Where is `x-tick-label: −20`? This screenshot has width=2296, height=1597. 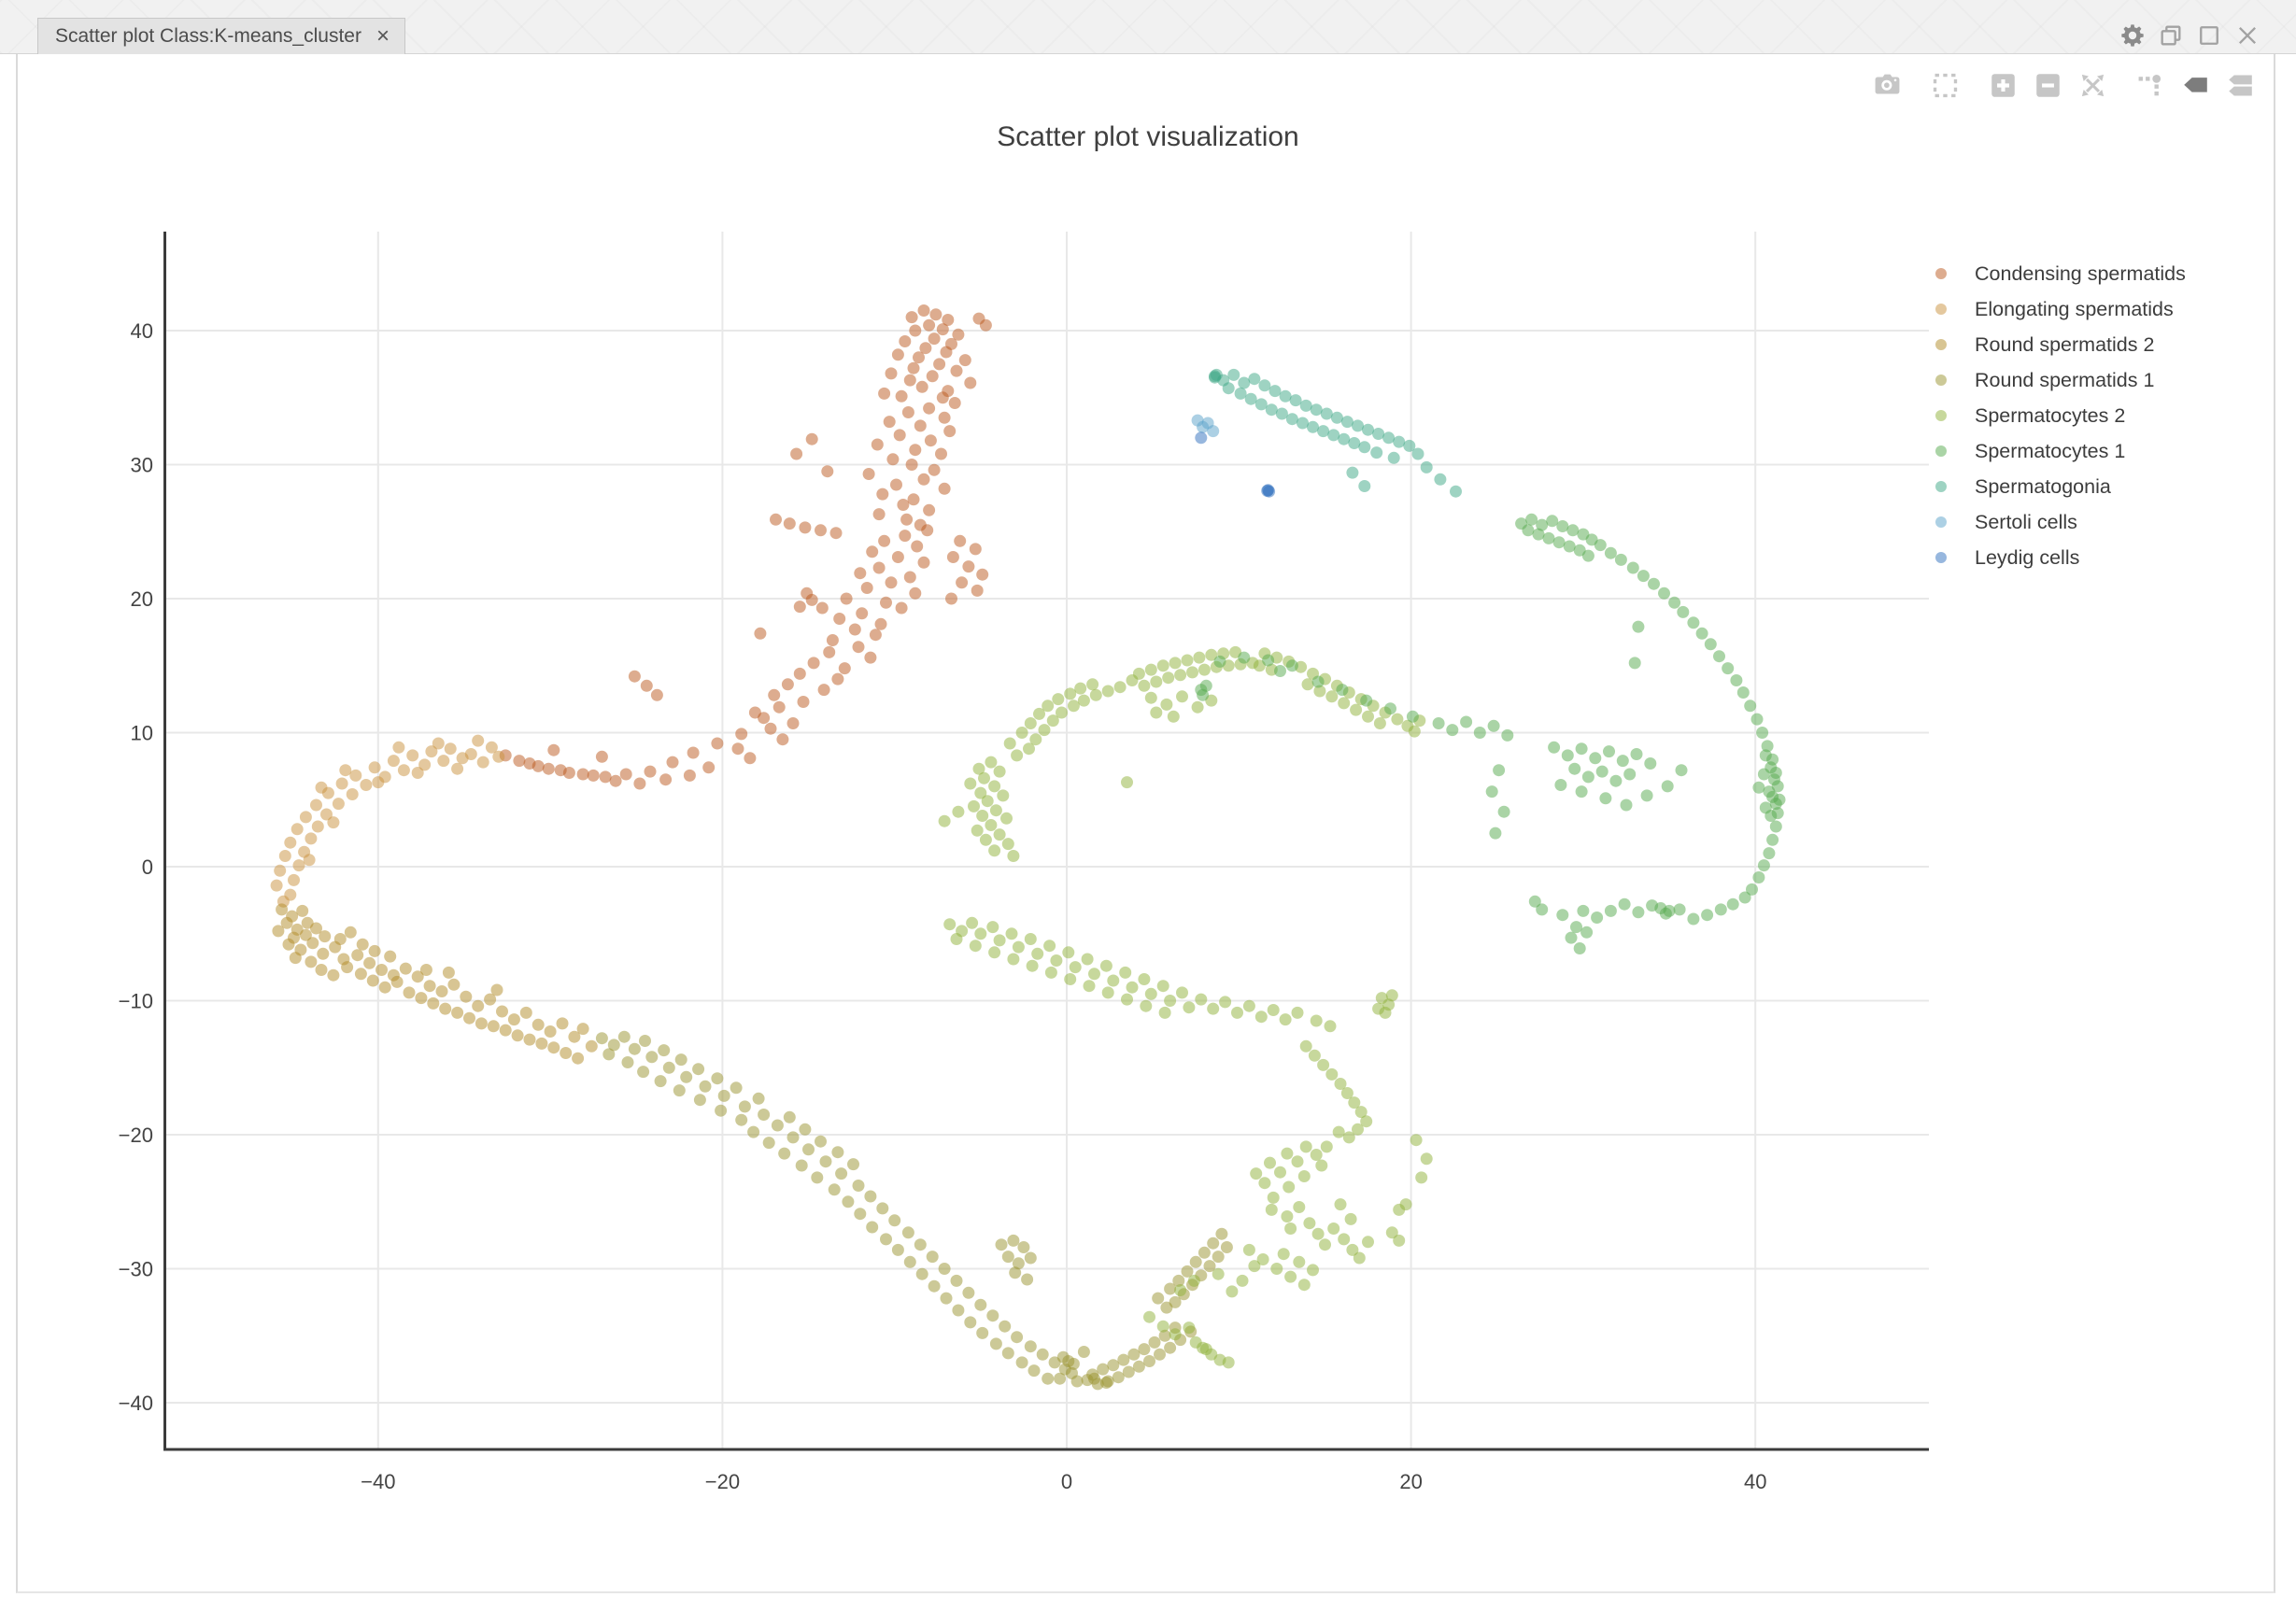
x-tick-label: −20 is located at coordinates (722, 1481).